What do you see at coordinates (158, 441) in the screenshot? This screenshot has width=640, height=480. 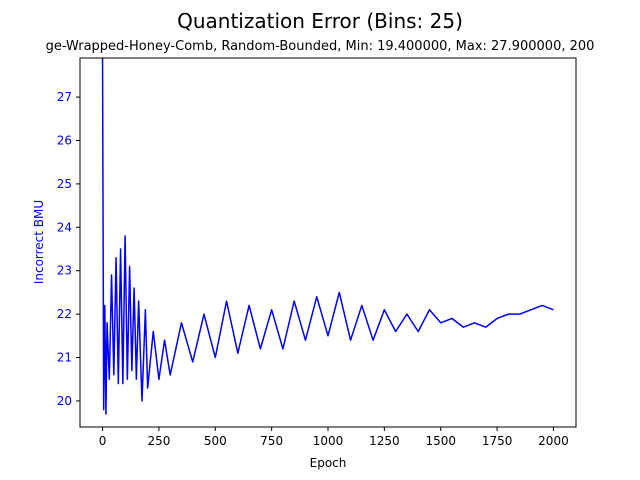 I see `x-tick-label: 250` at bounding box center [158, 441].